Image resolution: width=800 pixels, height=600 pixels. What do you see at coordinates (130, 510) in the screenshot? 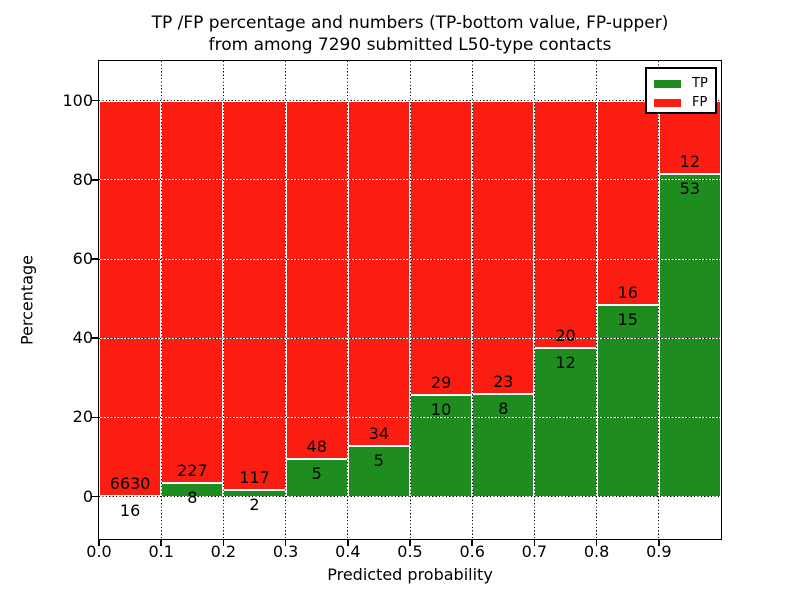
I see `tp-count-label: 16` at bounding box center [130, 510].